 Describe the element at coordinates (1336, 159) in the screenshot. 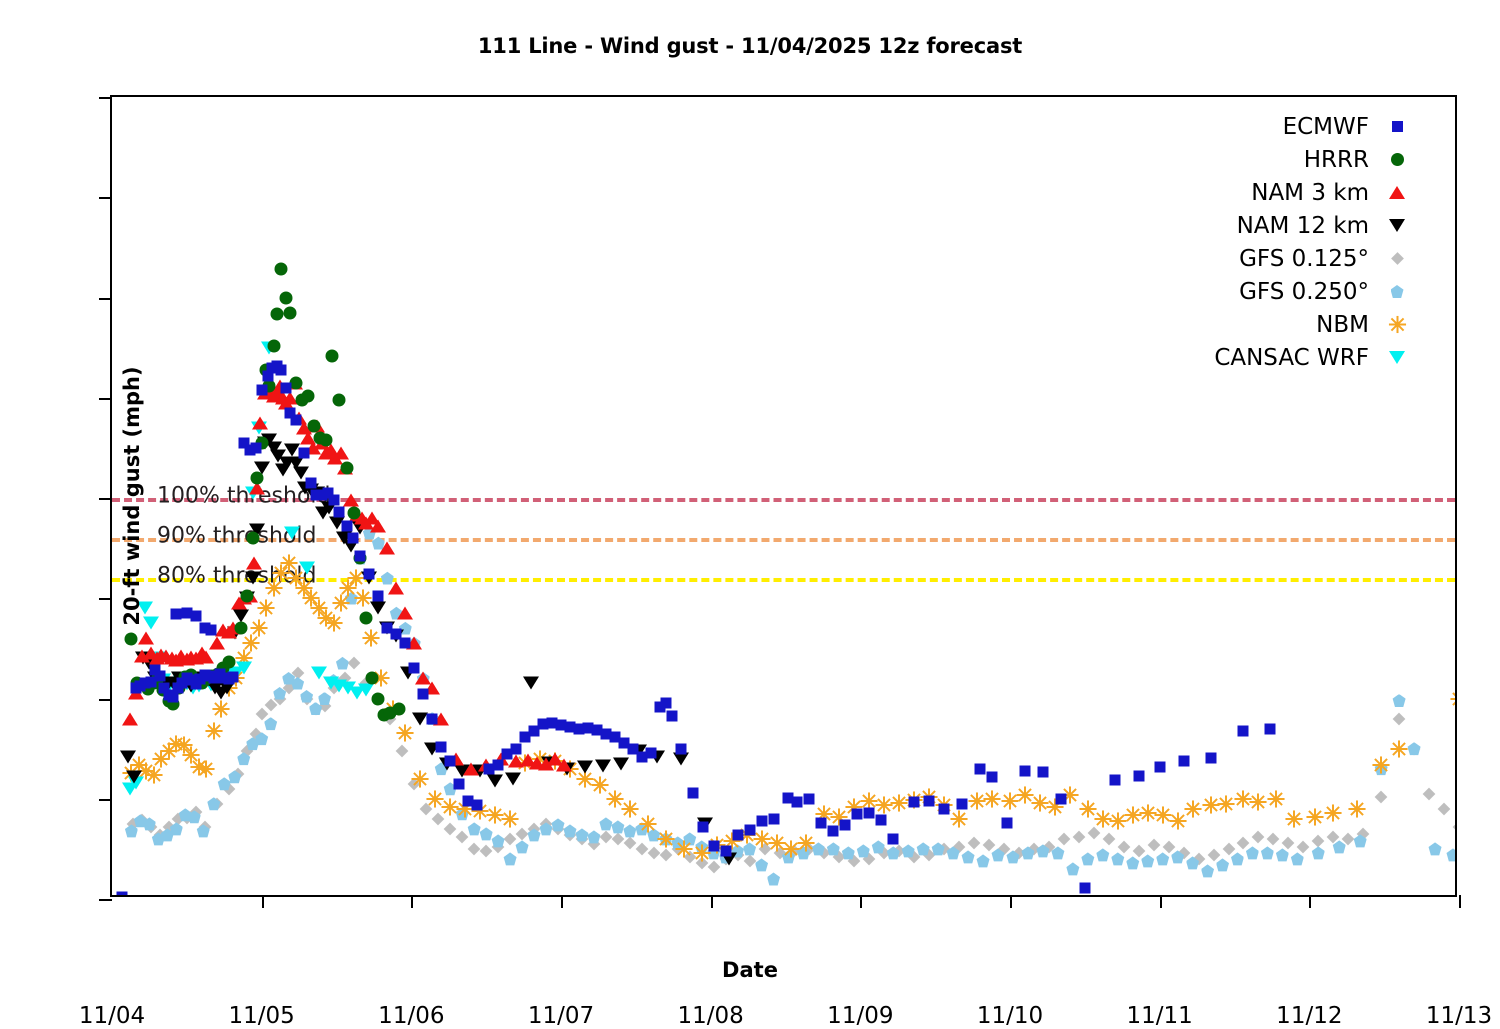

I see `legend-label: HRRR` at that location.